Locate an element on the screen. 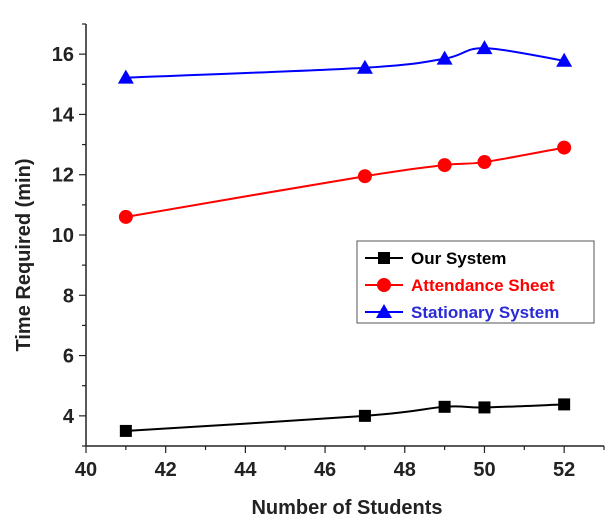  legend-item-attendance-sheet: Attendance Sheet is located at coordinates (460, 285).